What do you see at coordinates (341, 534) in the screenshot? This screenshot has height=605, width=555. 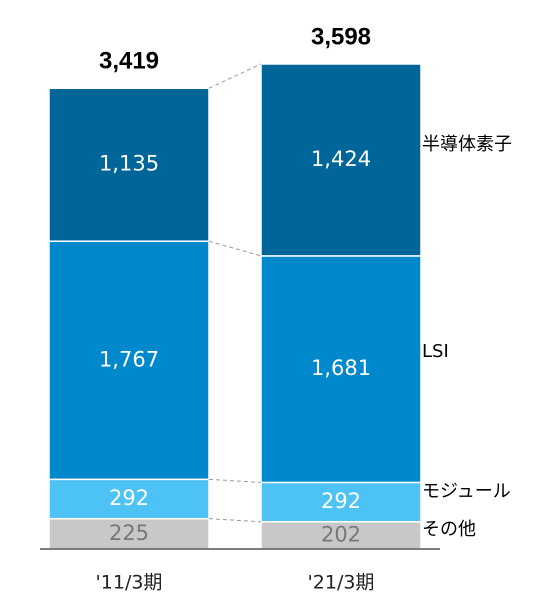 I see `data-label: 202` at bounding box center [341, 534].